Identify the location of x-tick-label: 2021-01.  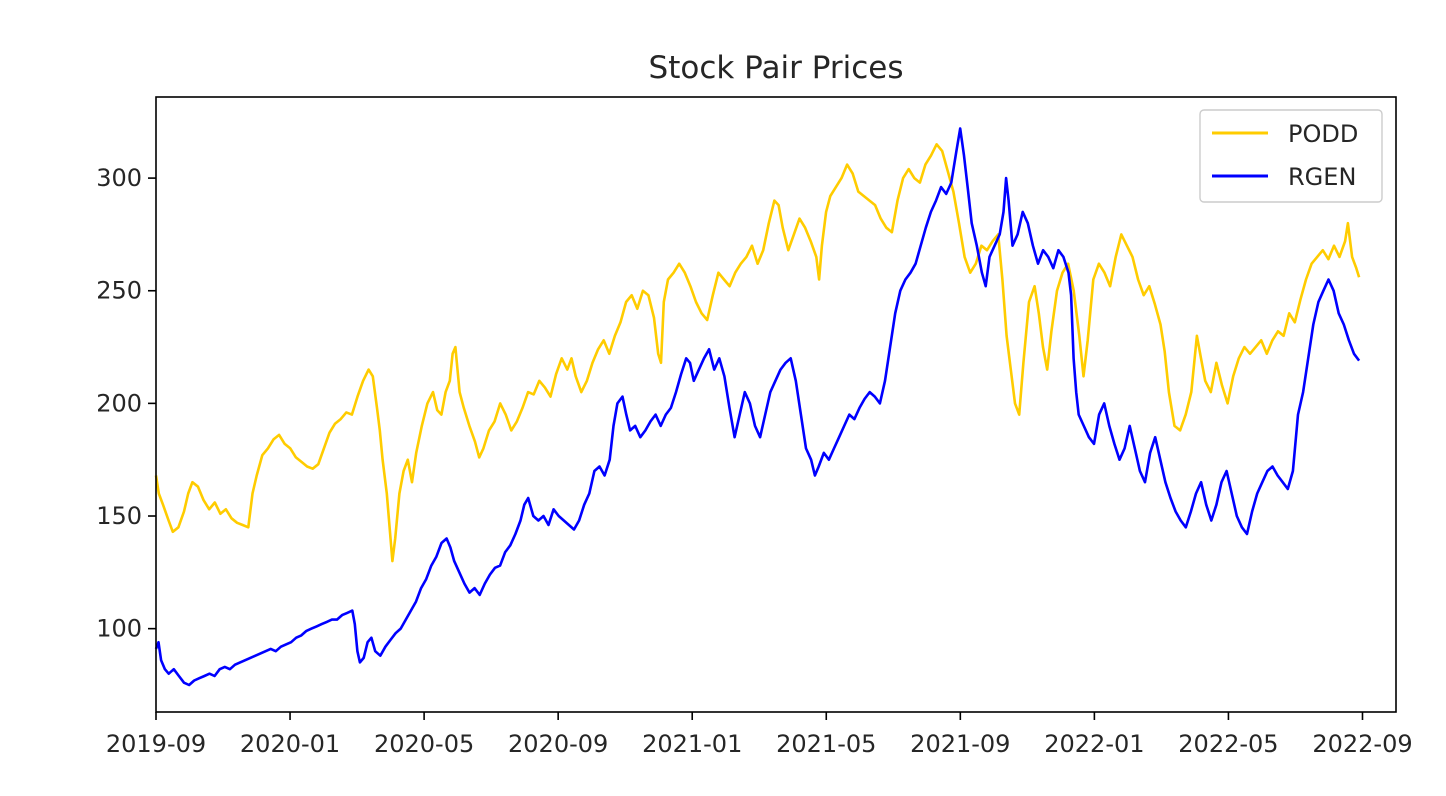
(692, 744).